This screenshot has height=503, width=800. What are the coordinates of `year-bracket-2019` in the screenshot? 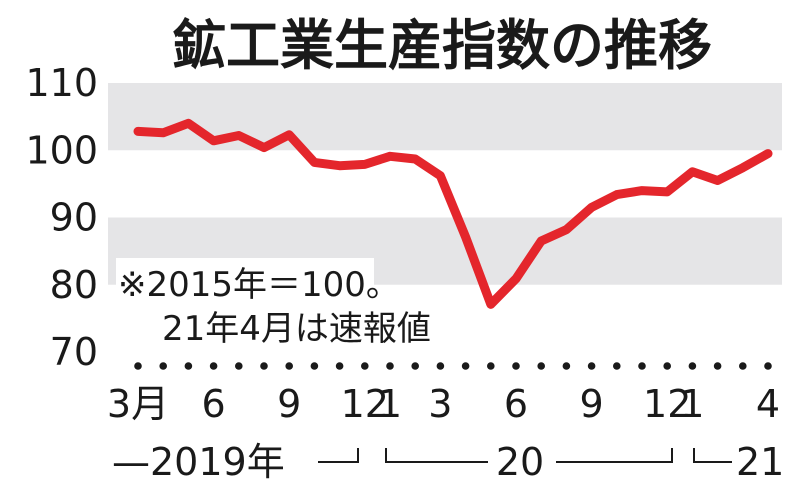 It's located at (338, 455).